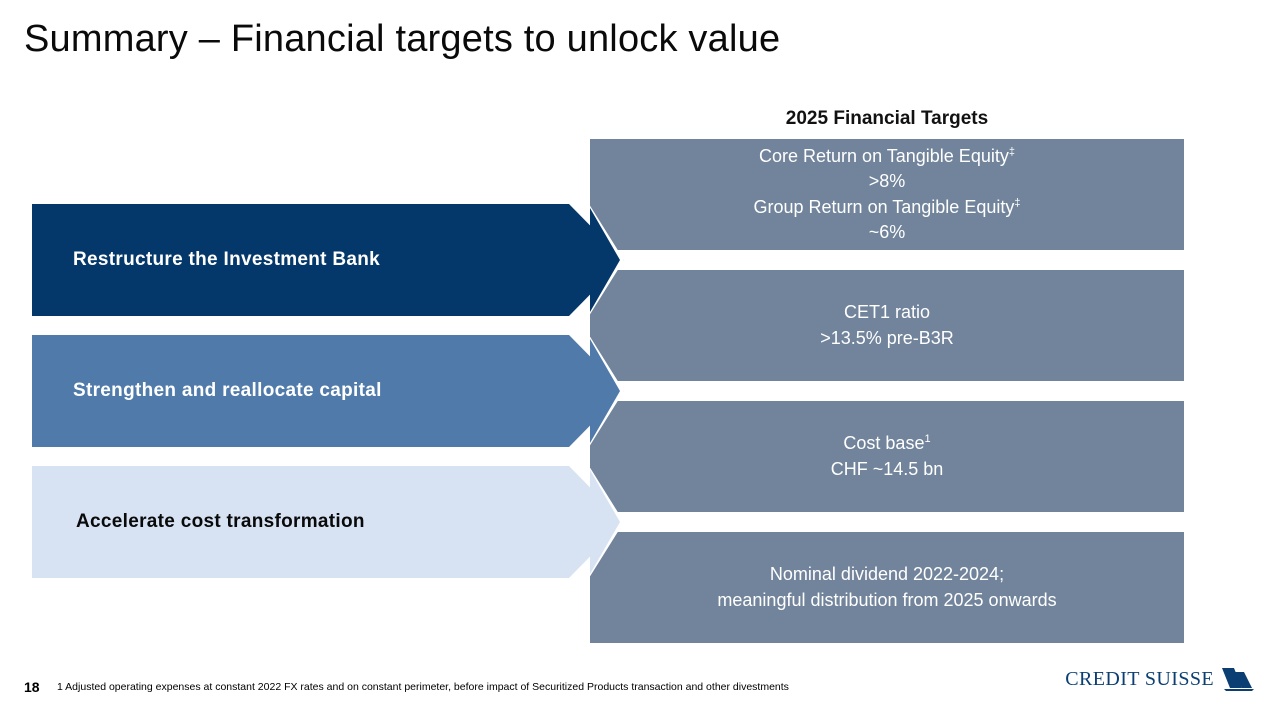 The width and height of the screenshot is (1280, 720). I want to click on sailboat-logo-icon, so click(1238, 679).